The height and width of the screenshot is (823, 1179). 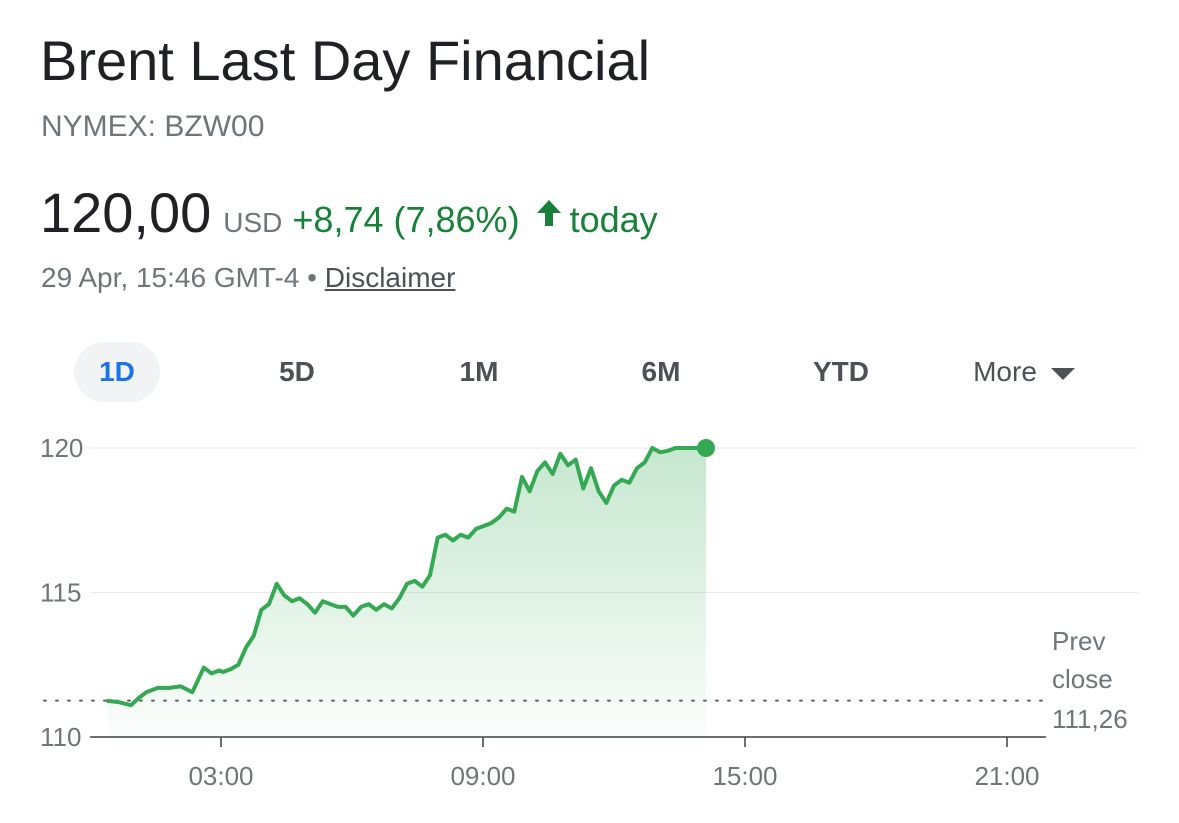 What do you see at coordinates (117, 372) in the screenshot?
I see `tab-1d: 1D` at bounding box center [117, 372].